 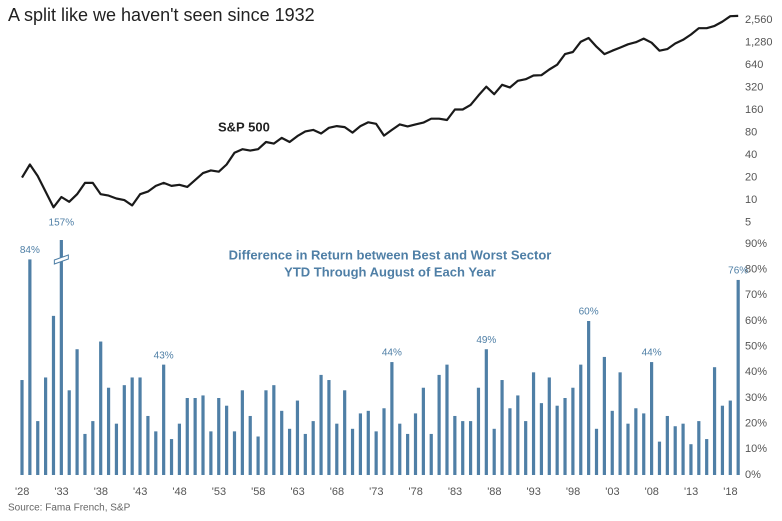 What do you see at coordinates (730, 492) in the screenshot?
I see `x-tick-label: '18` at bounding box center [730, 492].